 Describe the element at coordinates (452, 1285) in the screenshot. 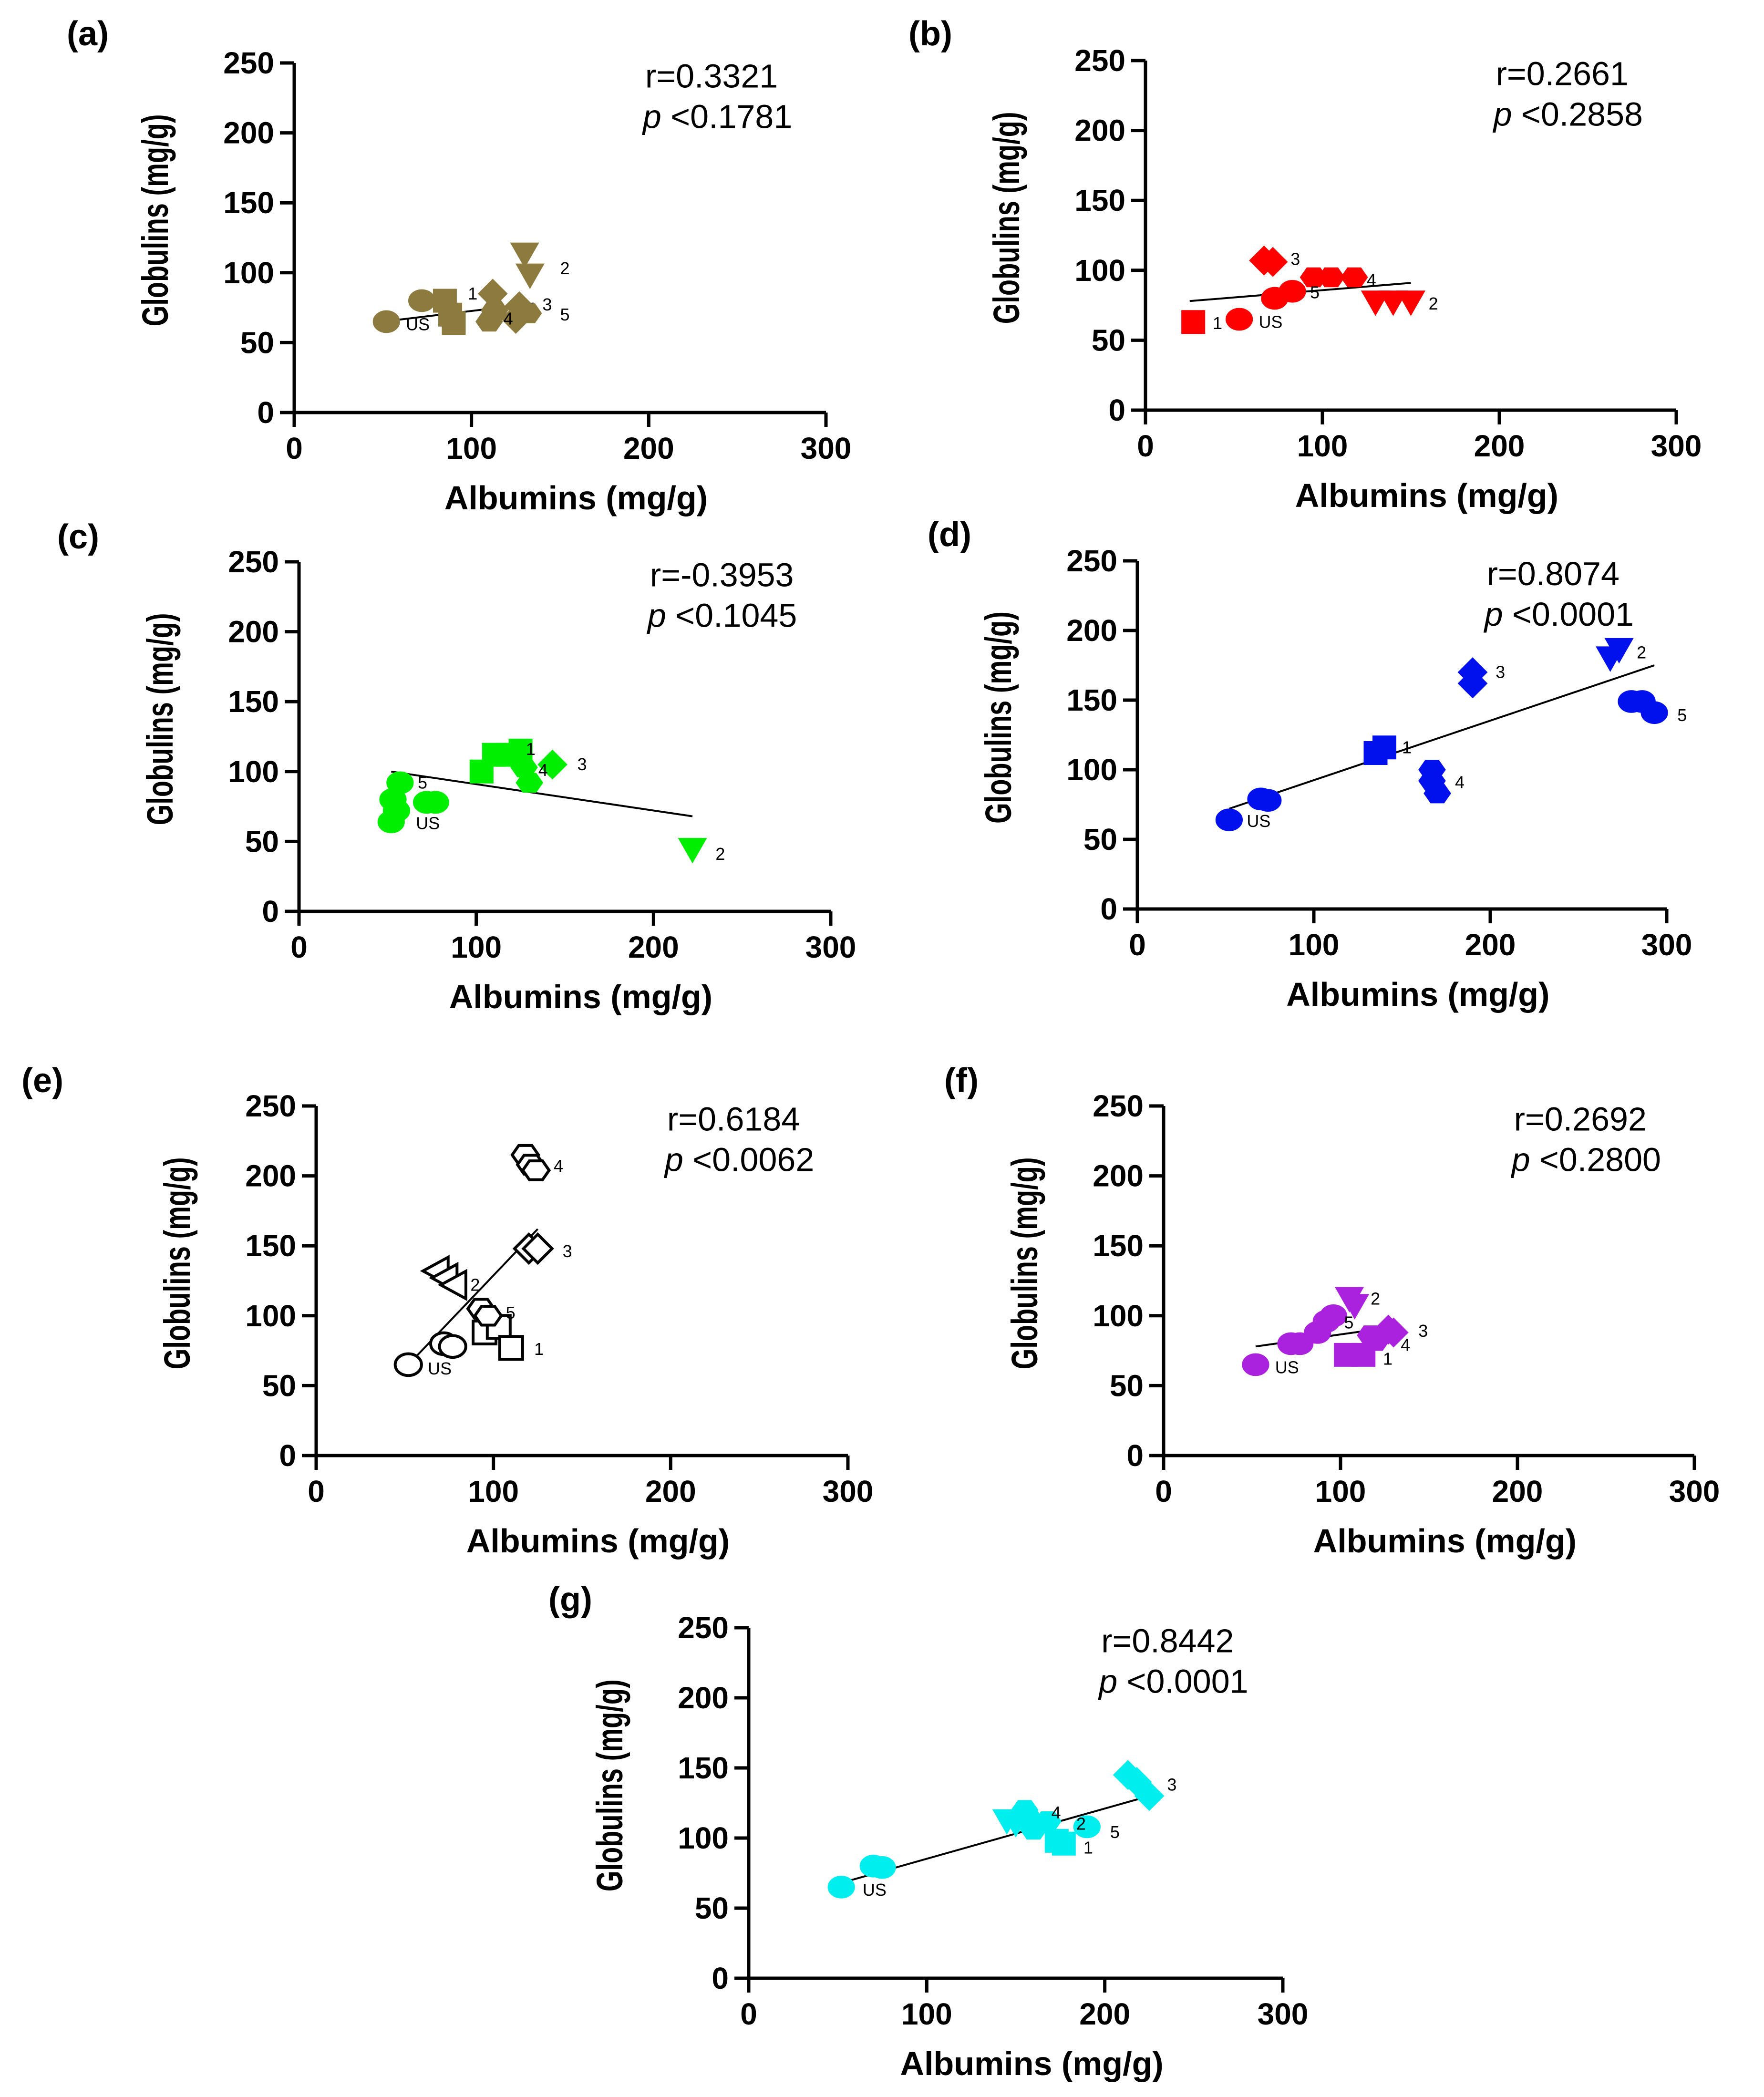

I see `data-point-tri-left` at that location.